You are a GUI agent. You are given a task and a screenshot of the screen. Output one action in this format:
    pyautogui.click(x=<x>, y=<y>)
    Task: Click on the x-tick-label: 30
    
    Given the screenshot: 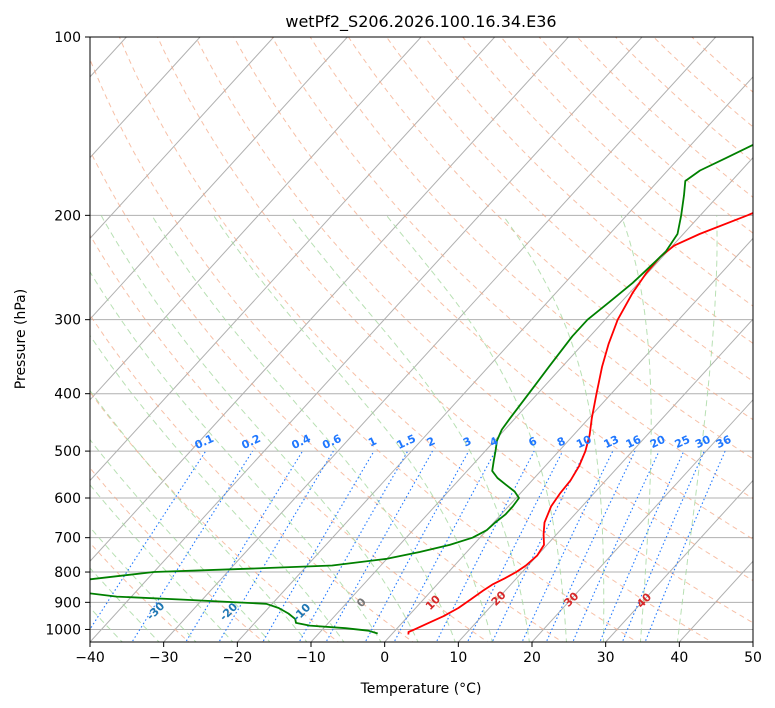 What is the action you would take?
    pyautogui.click(x=606, y=658)
    